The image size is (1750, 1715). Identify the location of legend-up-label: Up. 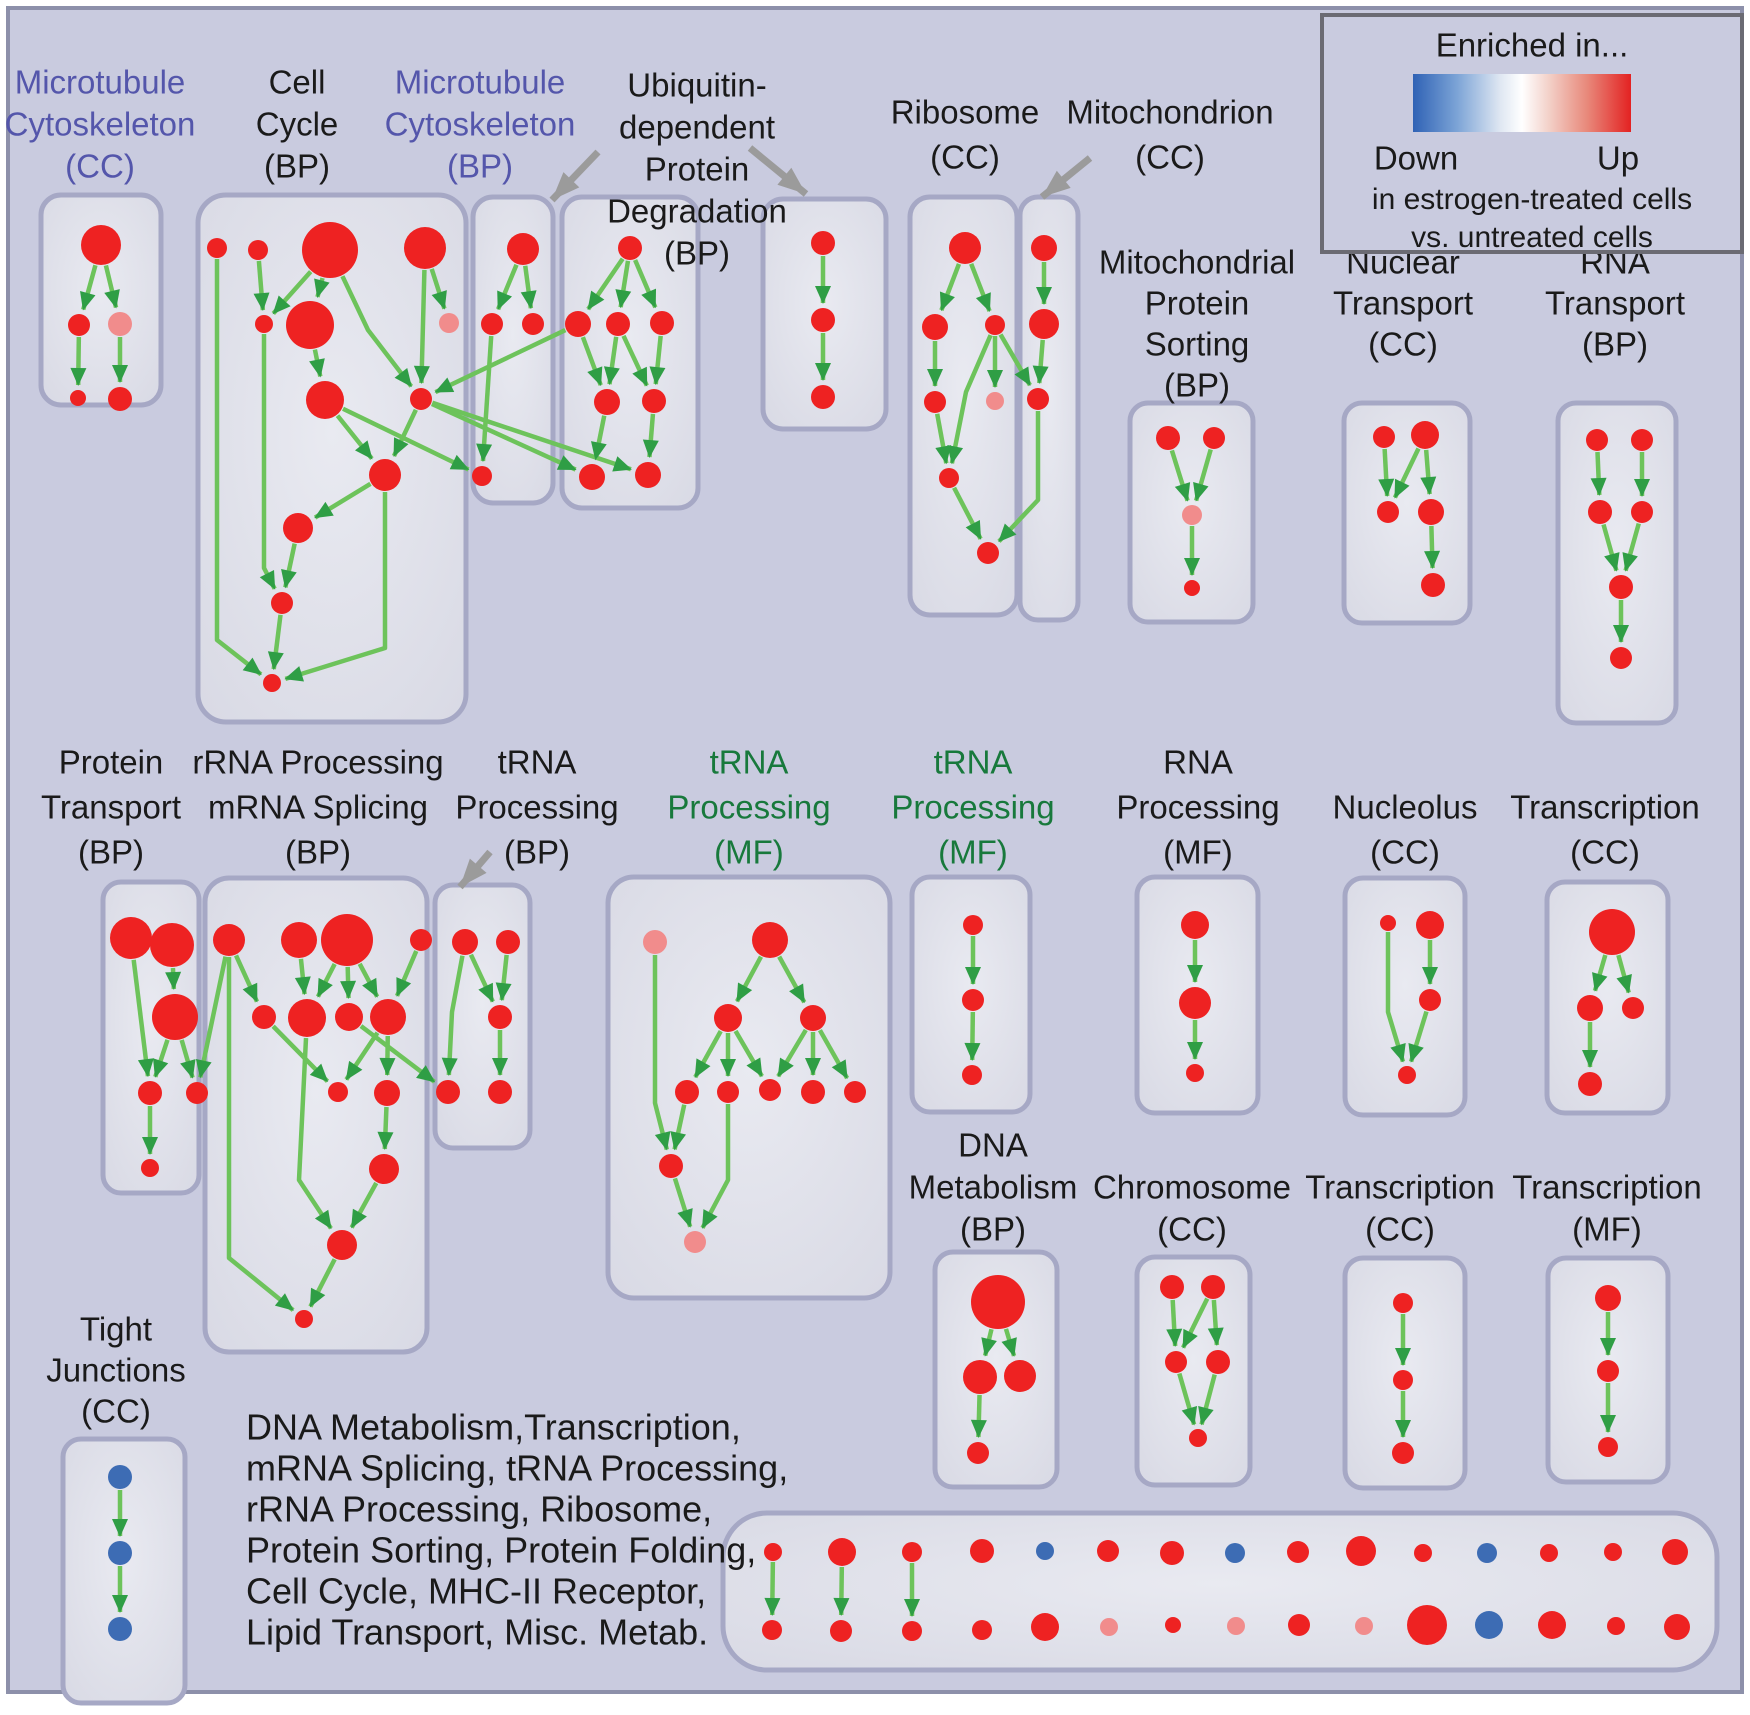
(1618, 158).